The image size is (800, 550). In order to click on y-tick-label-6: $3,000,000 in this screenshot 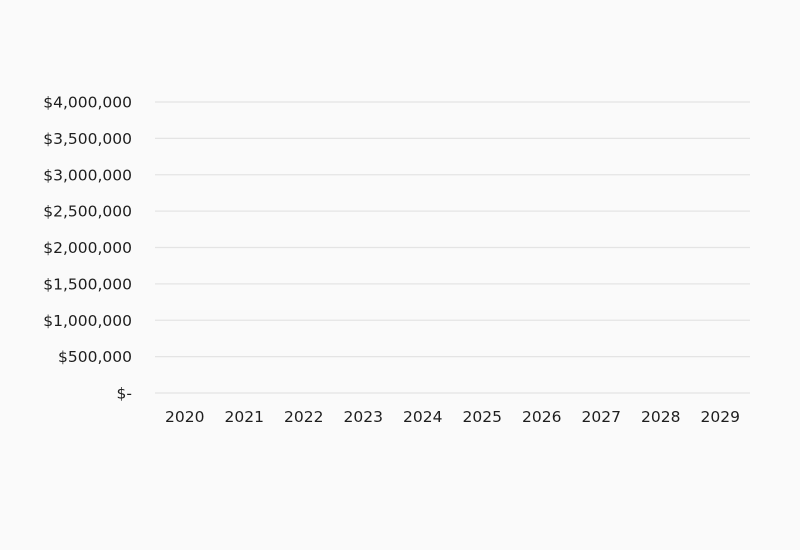, I will do `click(87, 175)`.